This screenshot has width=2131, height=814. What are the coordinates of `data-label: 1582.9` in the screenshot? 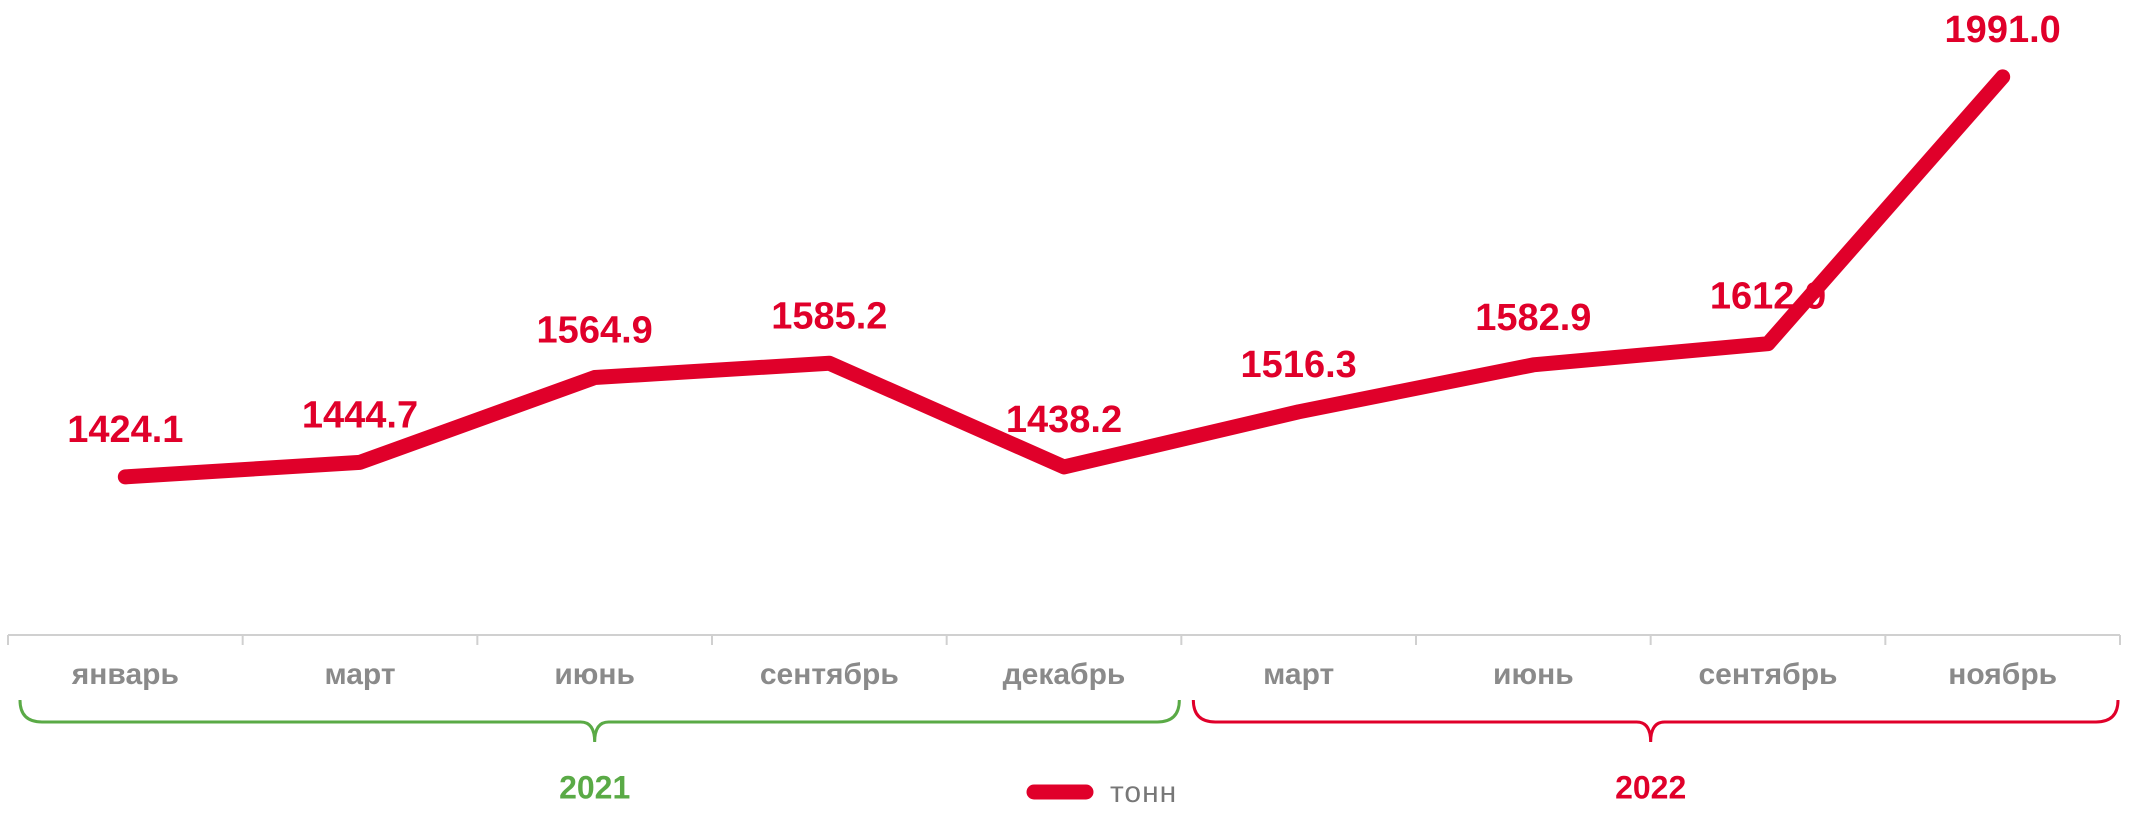 It's located at (1533, 318).